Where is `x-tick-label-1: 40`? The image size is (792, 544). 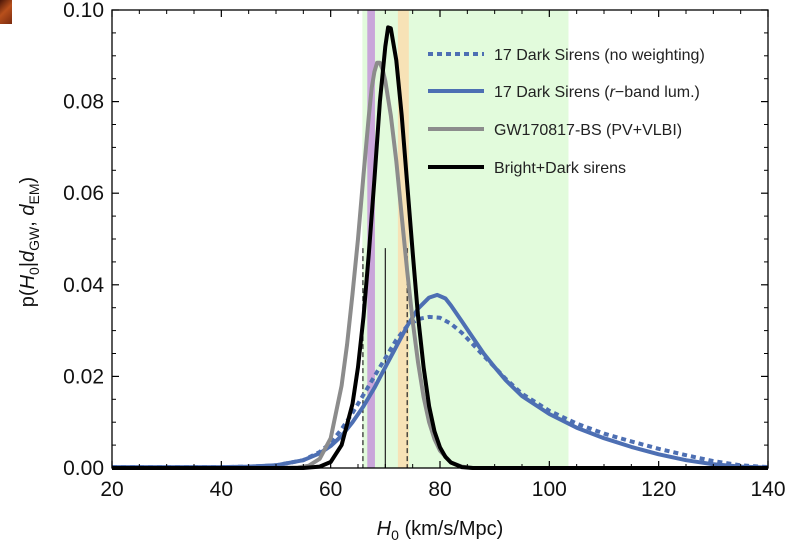
x-tick-label-1: 40 is located at coordinates (221, 489).